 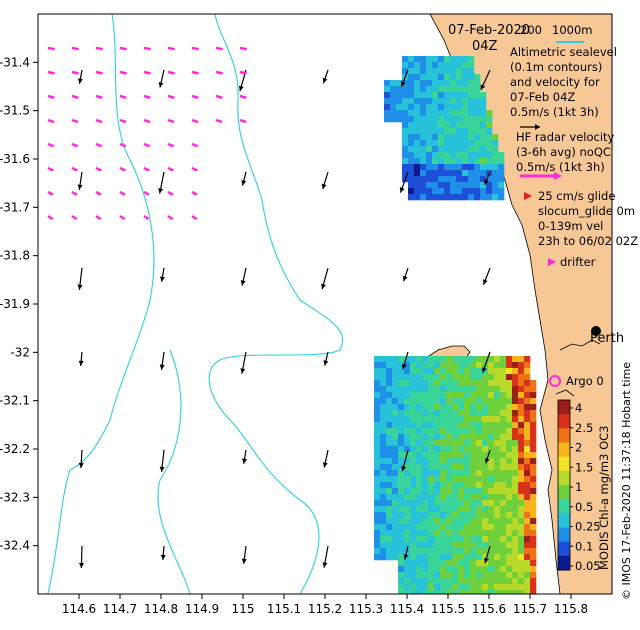 What do you see at coordinates (554, 112) in the screenshot?
I see `altimetric-line5: 0.5m/s (1kt 3h)` at bounding box center [554, 112].